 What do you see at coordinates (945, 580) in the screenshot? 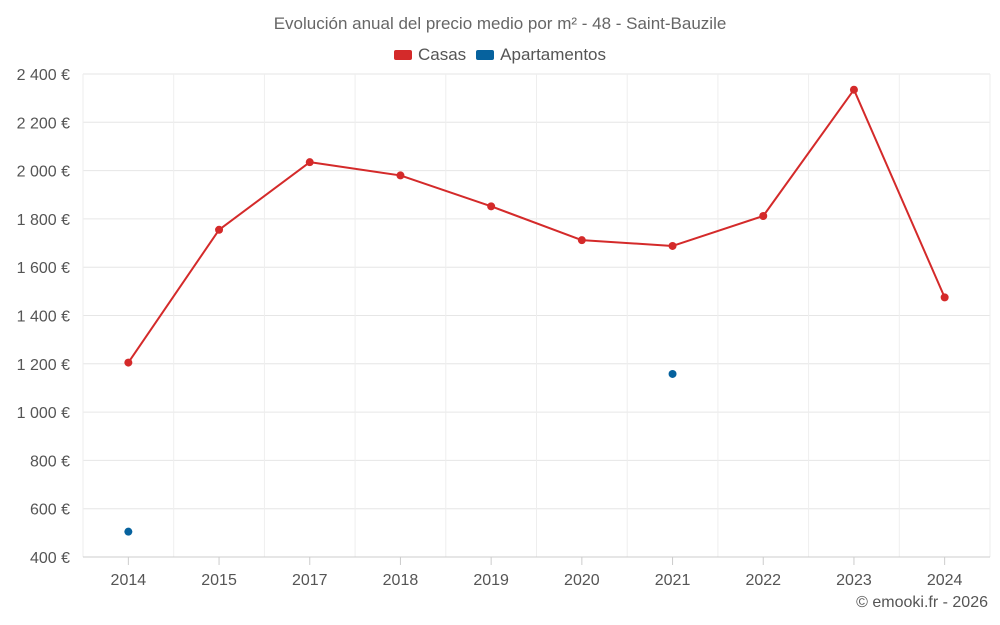
I see `x-tick-label: 2024` at bounding box center [945, 580].